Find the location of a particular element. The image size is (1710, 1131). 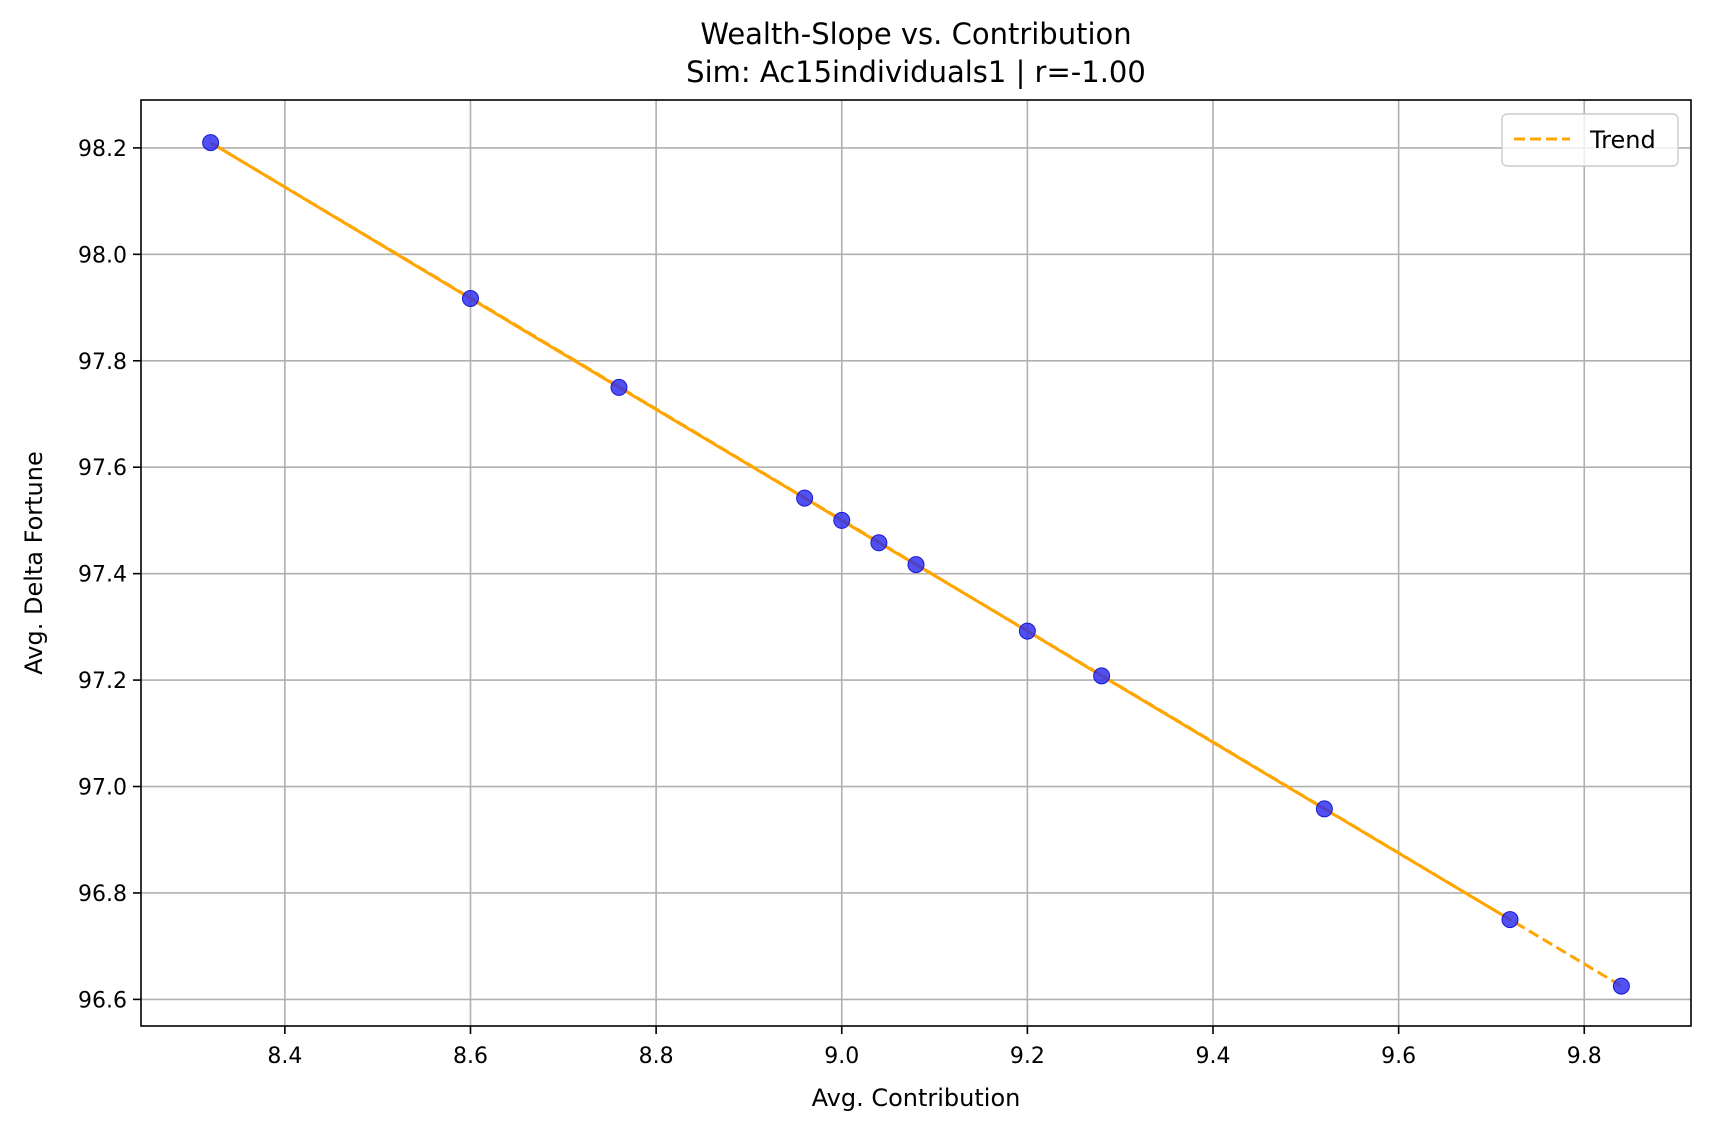

legend-box is located at coordinates (1590, 140).